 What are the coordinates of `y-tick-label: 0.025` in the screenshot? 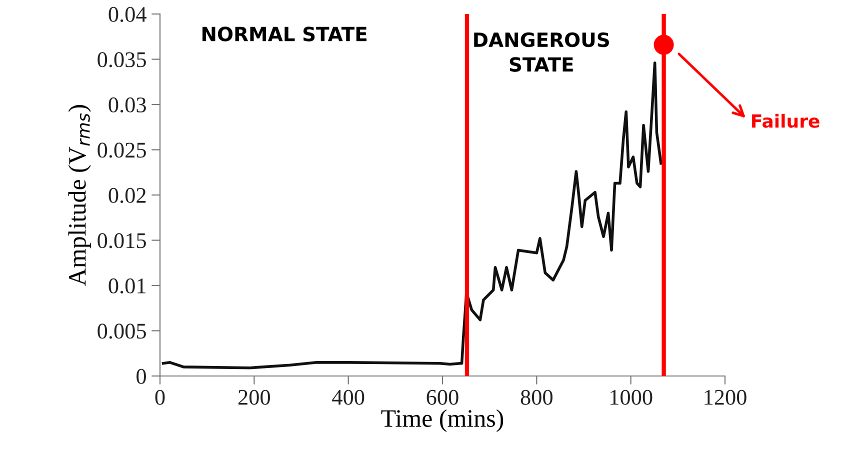 It's located at (122, 150).